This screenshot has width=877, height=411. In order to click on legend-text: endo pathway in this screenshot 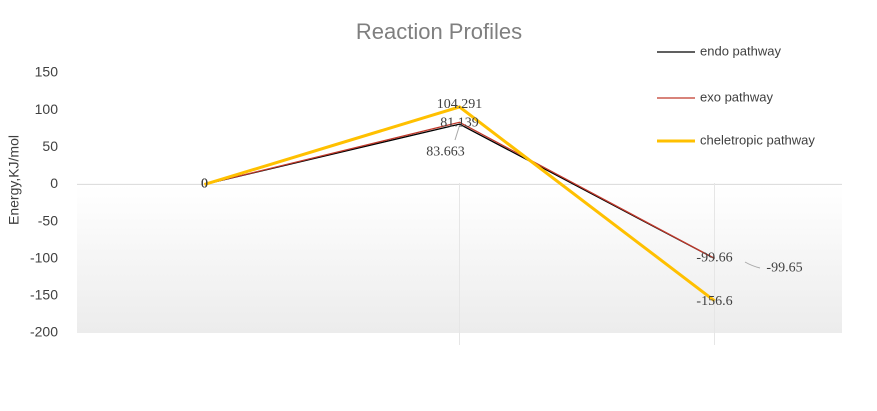, I will do `click(740, 50)`.